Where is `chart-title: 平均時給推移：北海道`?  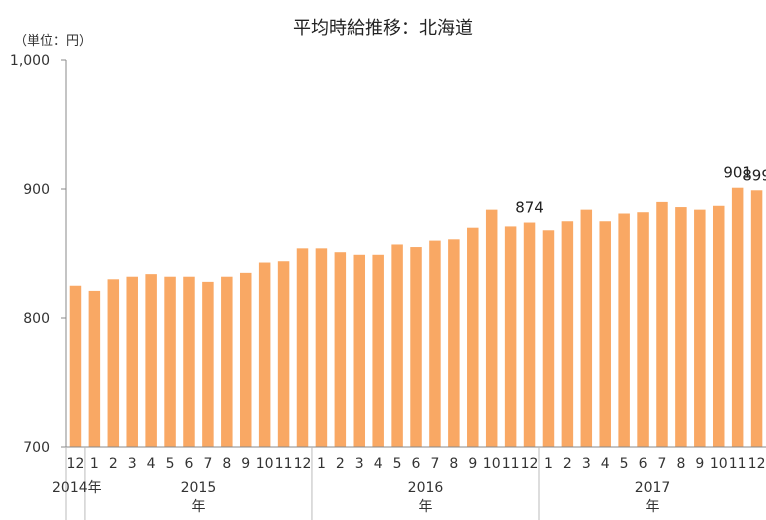
chart-title: 平均時給推移：北海道 is located at coordinates (383, 28).